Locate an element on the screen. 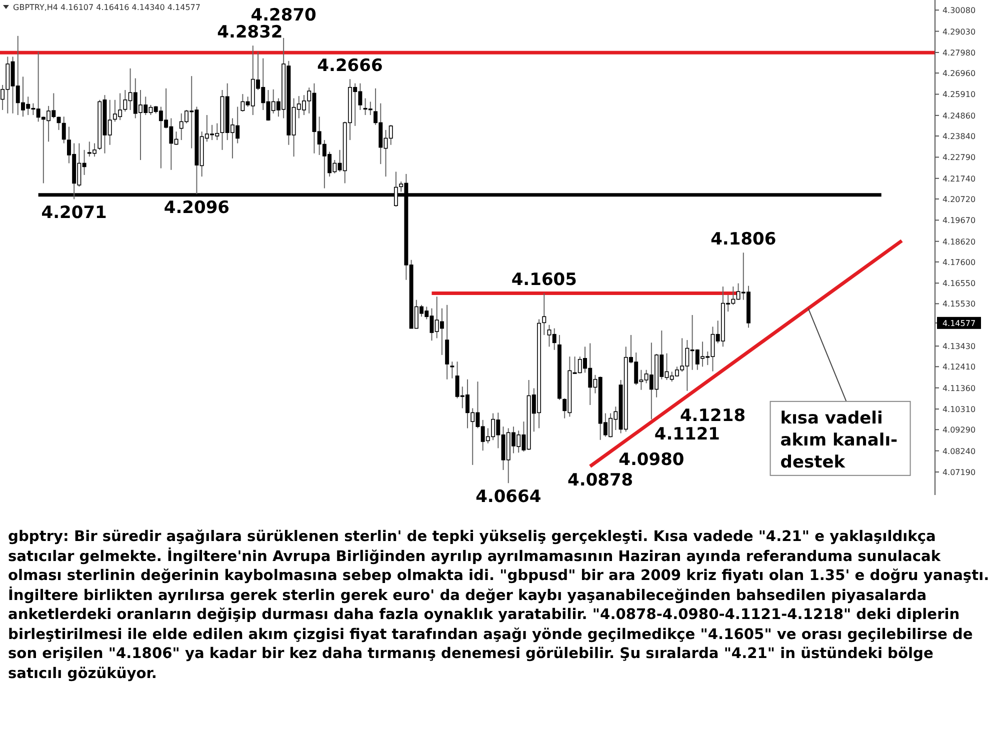 Image resolution: width=1000 pixels, height=744 pixels. annotation: 4.1121 is located at coordinates (687, 434).